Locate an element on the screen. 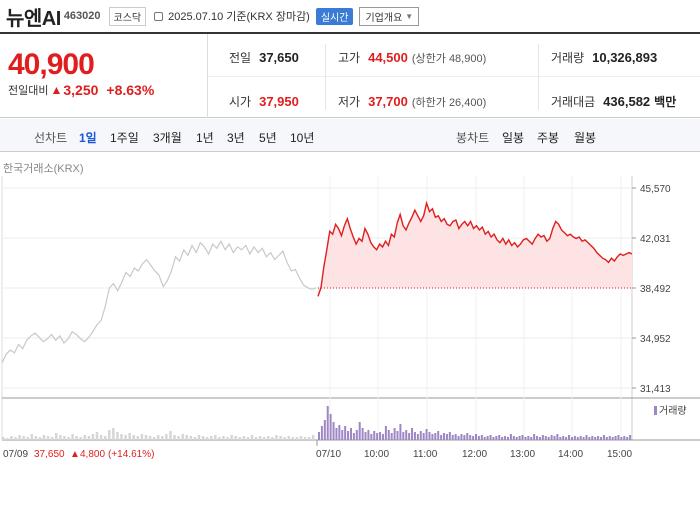 The width and height of the screenshot is (700, 520). realtime-button: 실시간 is located at coordinates (334, 16).